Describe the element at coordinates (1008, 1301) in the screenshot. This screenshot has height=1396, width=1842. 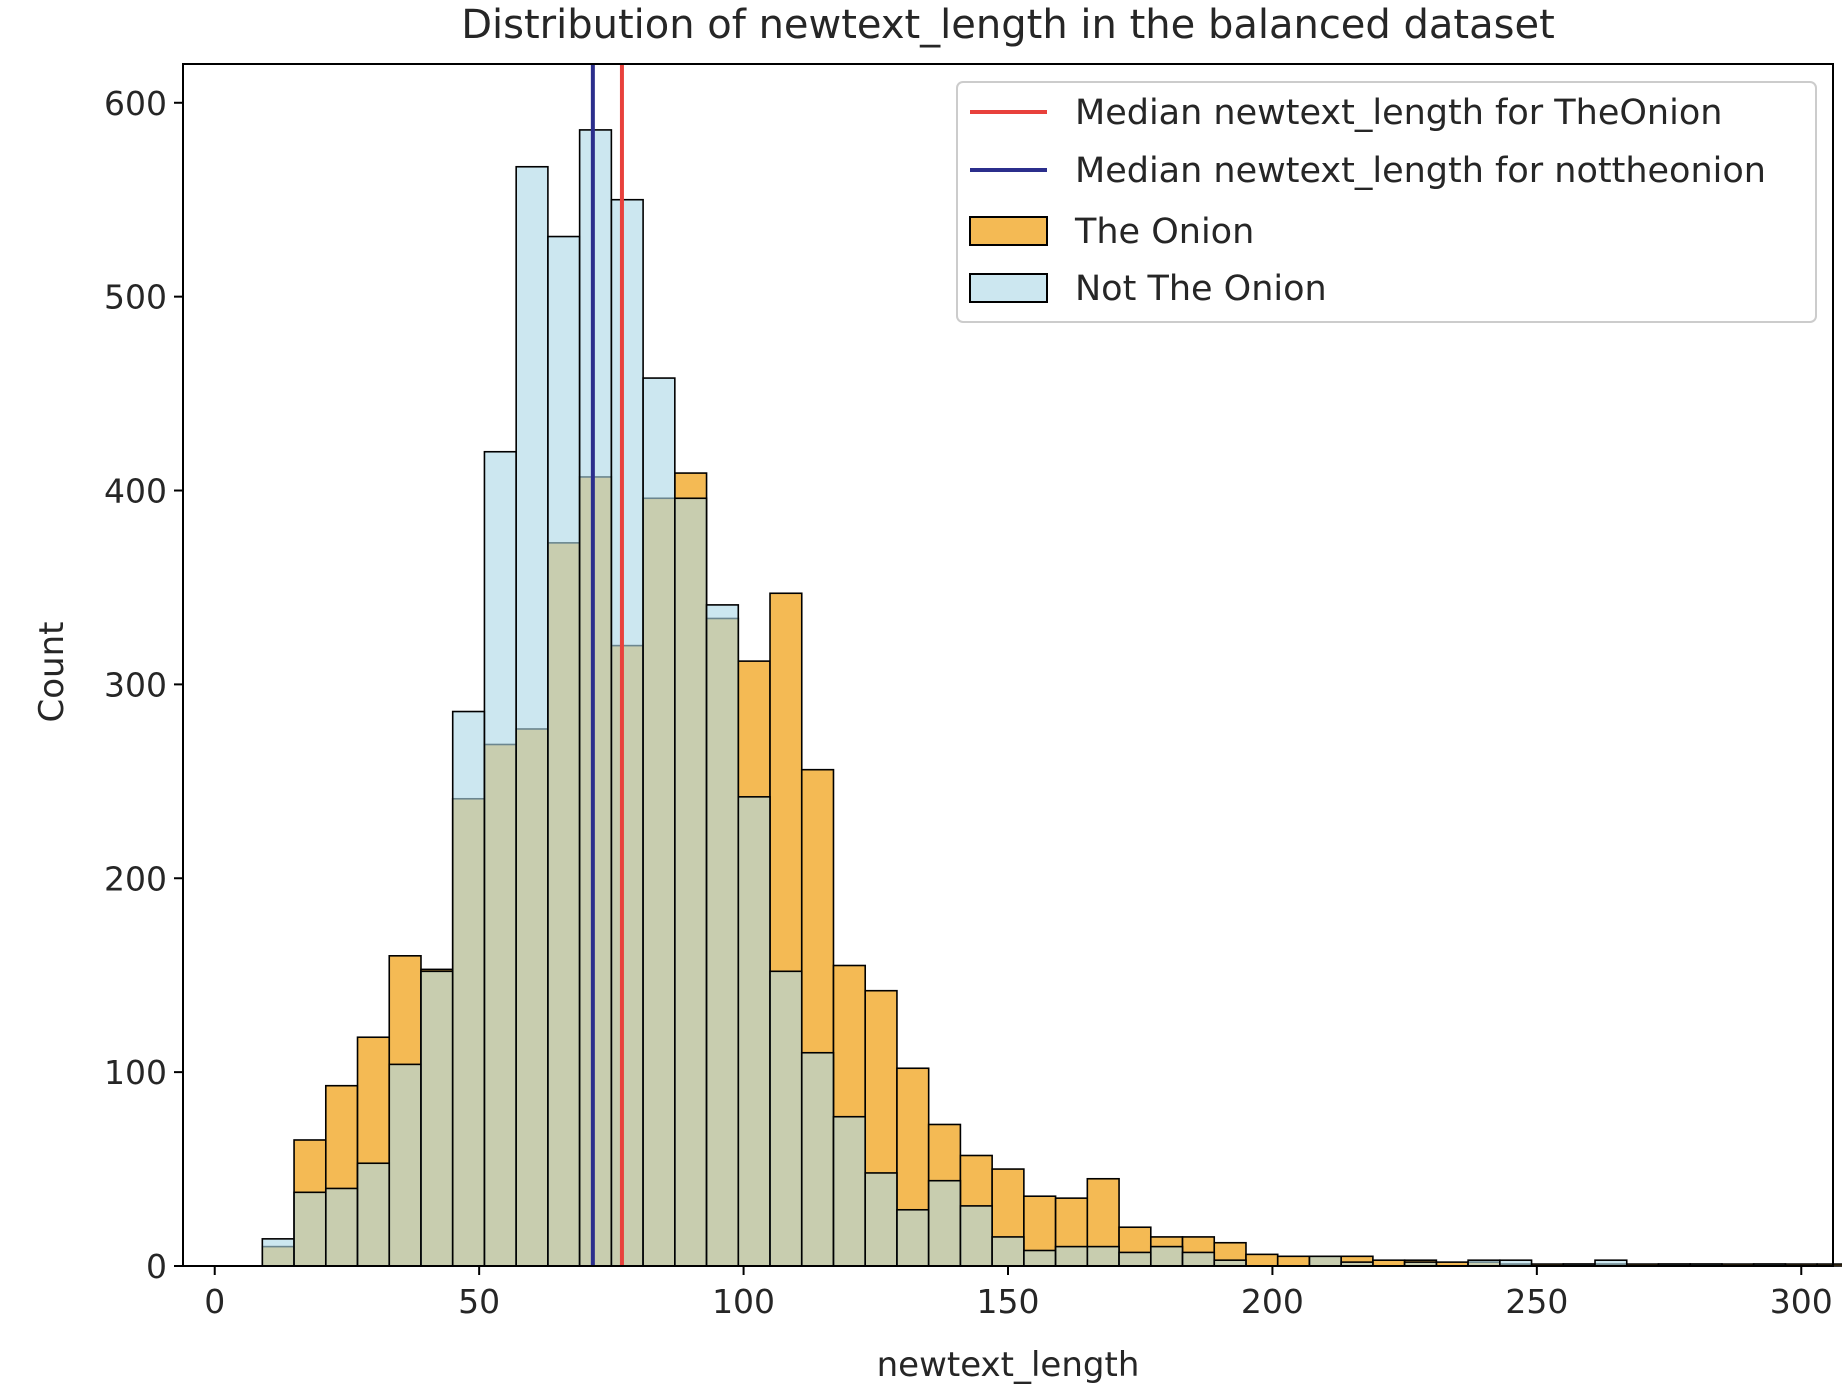
I see `x-tick-label: 150` at that location.